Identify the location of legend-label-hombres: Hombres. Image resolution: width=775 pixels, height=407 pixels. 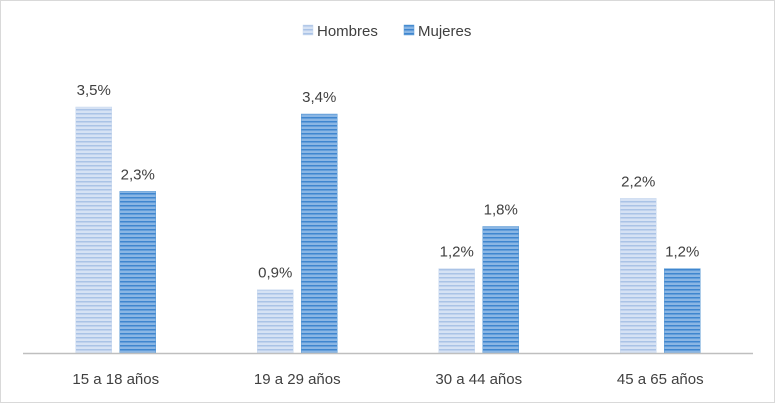
(347, 31).